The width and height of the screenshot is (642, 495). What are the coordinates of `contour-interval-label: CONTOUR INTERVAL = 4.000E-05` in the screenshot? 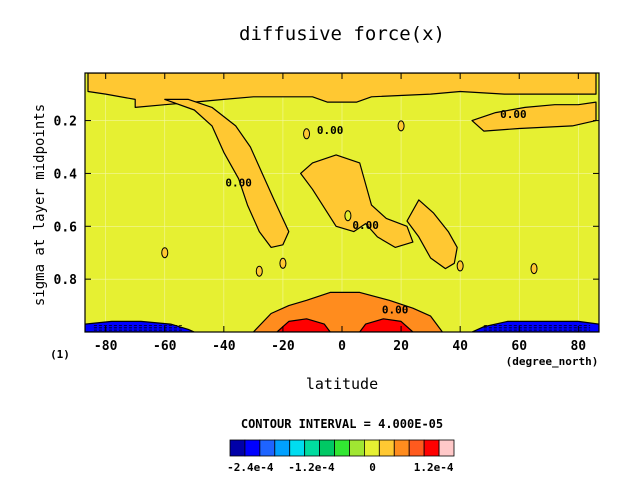 It's located at (342, 424).